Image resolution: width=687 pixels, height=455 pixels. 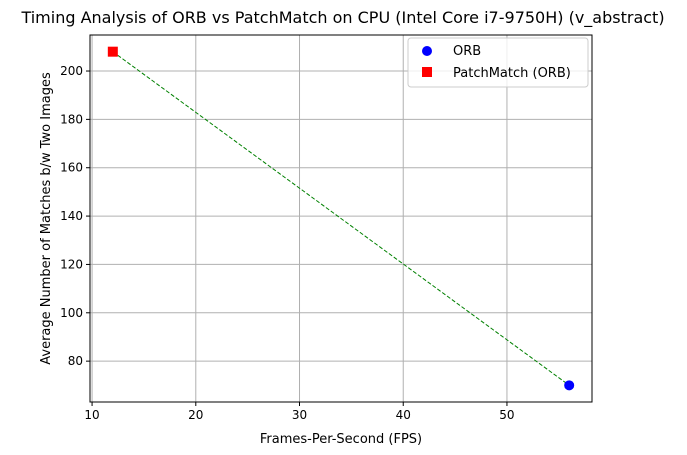 What do you see at coordinates (71, 313) in the screenshot?
I see `y-tick-label: 100` at bounding box center [71, 313].